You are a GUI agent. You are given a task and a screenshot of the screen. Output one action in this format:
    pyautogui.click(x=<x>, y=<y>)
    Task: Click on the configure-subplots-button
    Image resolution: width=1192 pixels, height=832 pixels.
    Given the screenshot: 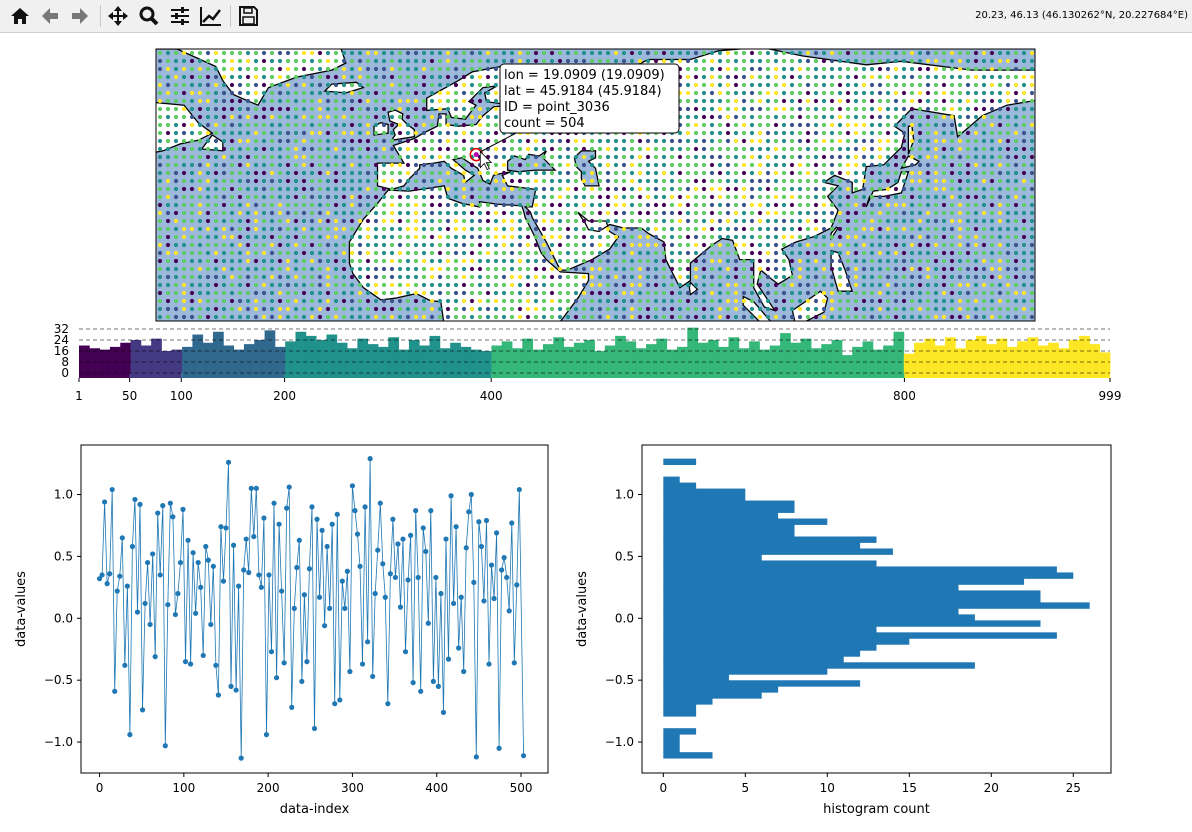 What is the action you would take?
    pyautogui.click(x=180, y=16)
    